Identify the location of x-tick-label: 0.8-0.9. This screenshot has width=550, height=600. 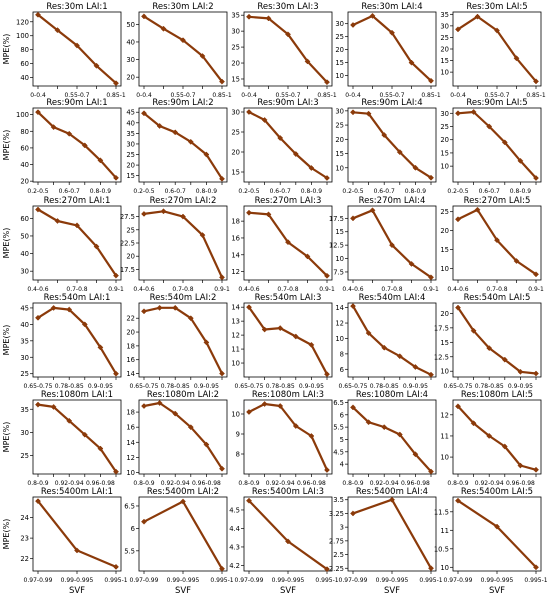
(206, 191).